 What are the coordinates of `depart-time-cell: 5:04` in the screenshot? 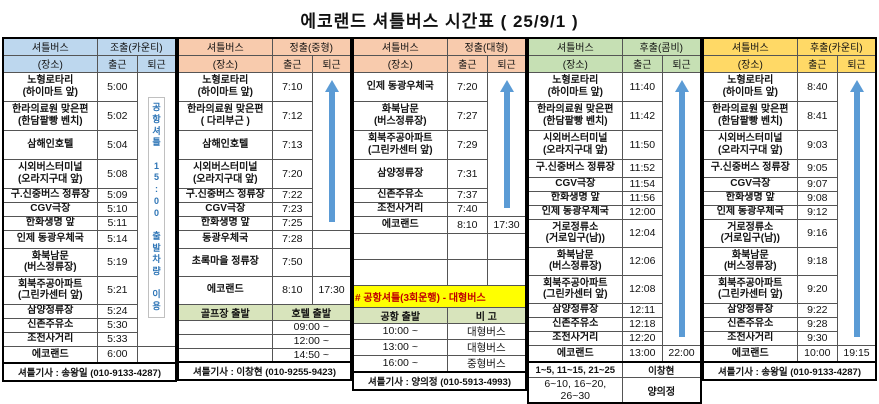 It's located at (117, 144).